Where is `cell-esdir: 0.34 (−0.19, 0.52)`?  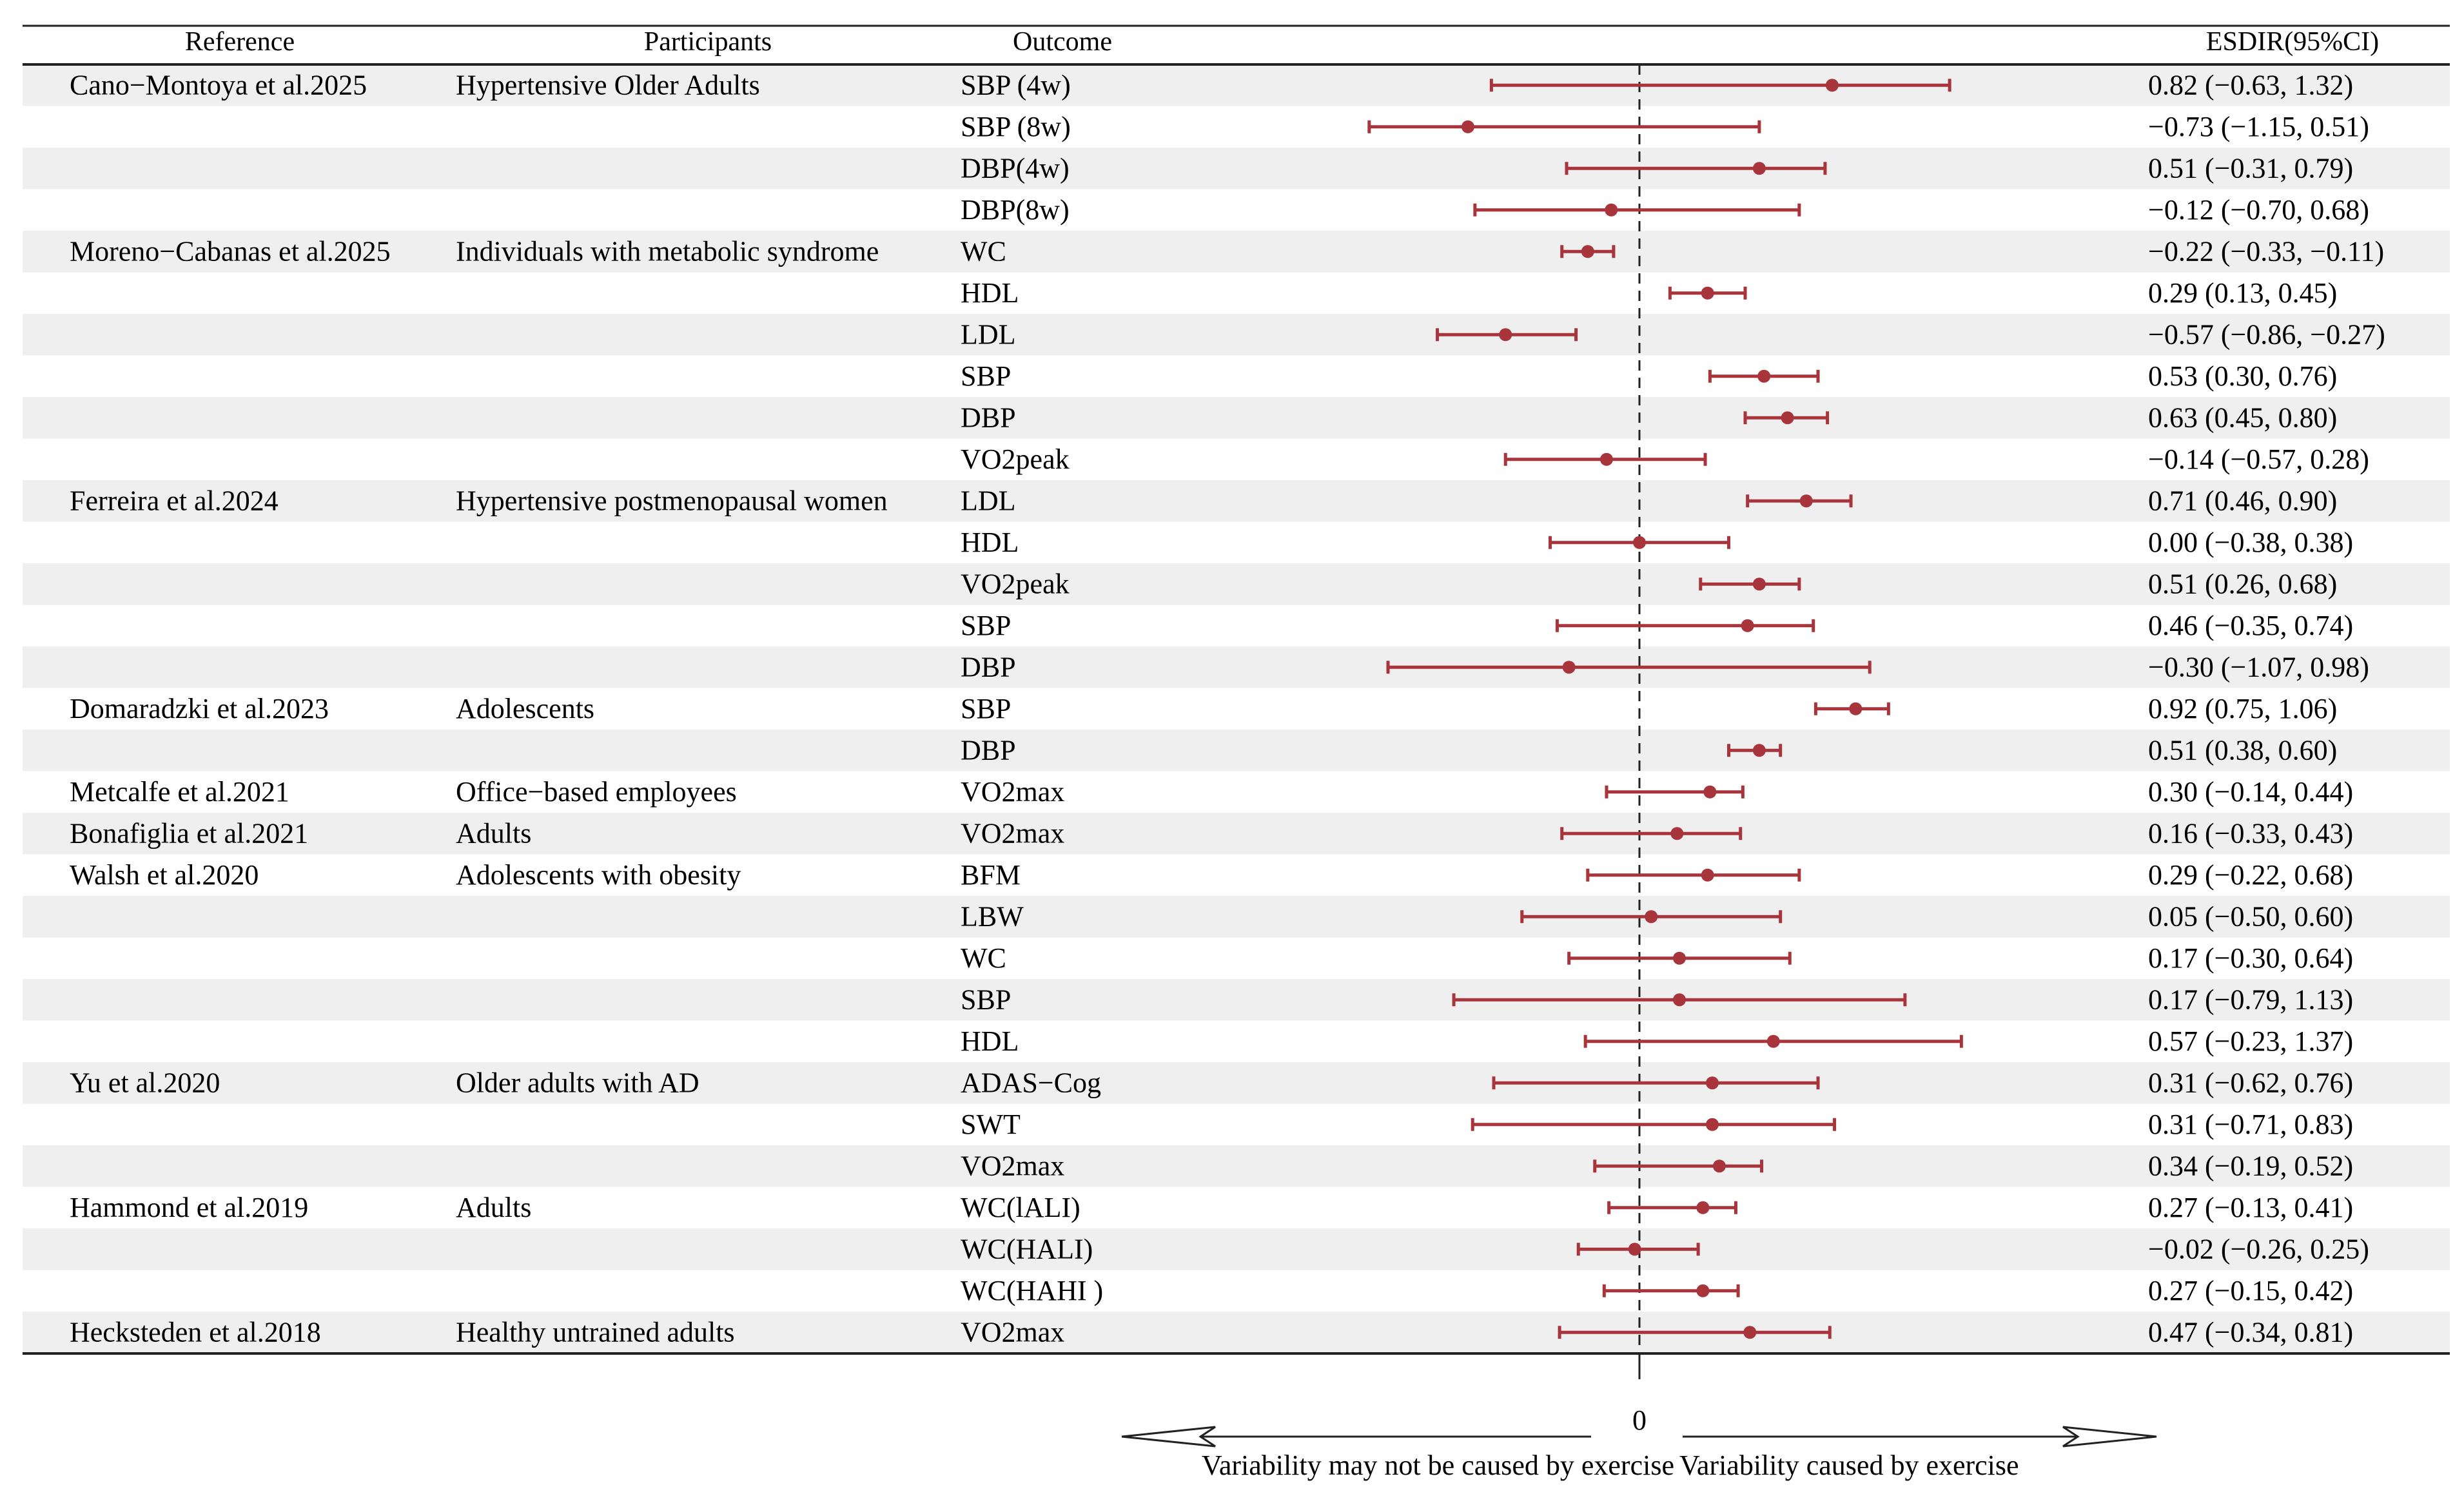 cell-esdir: 0.34 (−0.19, 0.52) is located at coordinates (2250, 1165).